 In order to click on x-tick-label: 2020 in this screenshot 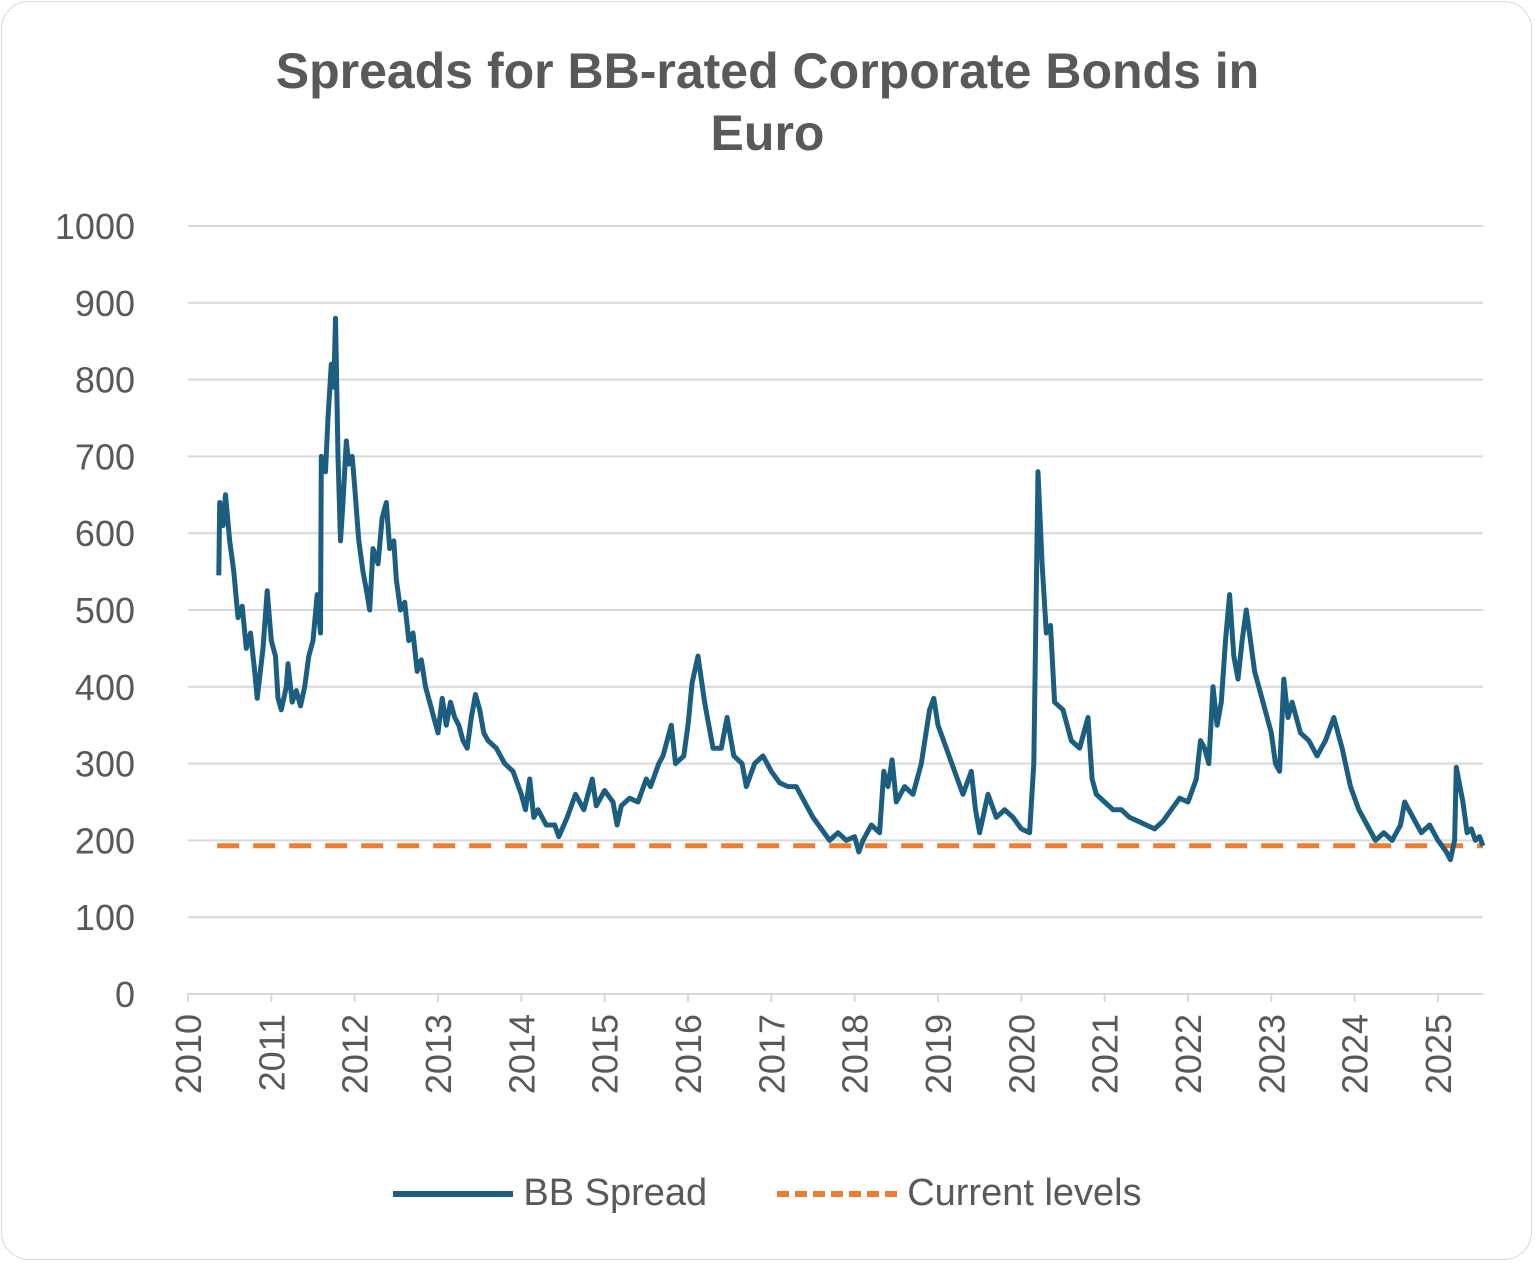, I will do `click(1021, 1054)`.